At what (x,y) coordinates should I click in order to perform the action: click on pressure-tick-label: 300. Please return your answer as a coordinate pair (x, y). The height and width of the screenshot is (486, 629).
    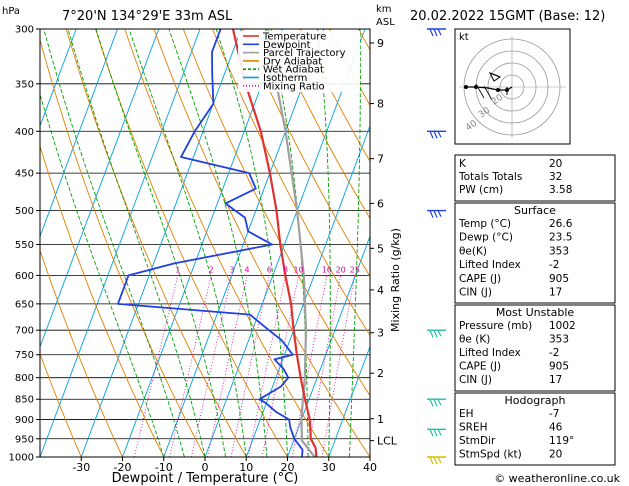
    Looking at the image, I should click on (24, 30).